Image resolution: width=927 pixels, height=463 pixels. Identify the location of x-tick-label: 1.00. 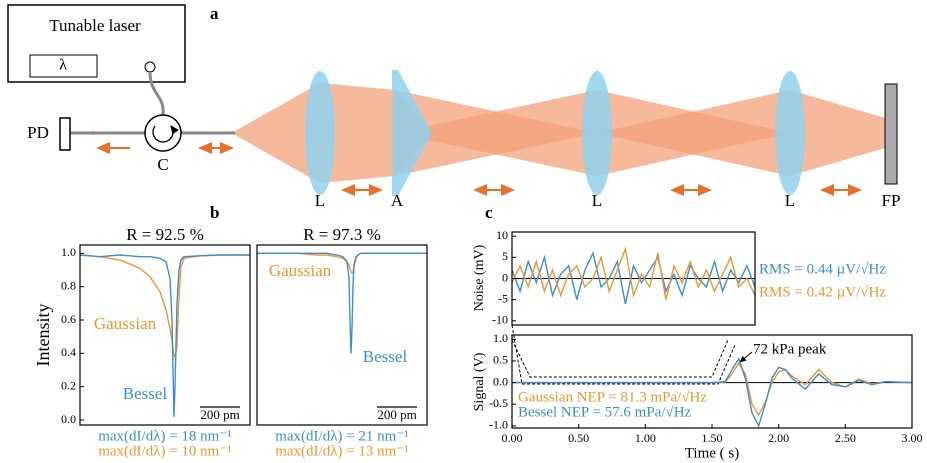
(645, 438).